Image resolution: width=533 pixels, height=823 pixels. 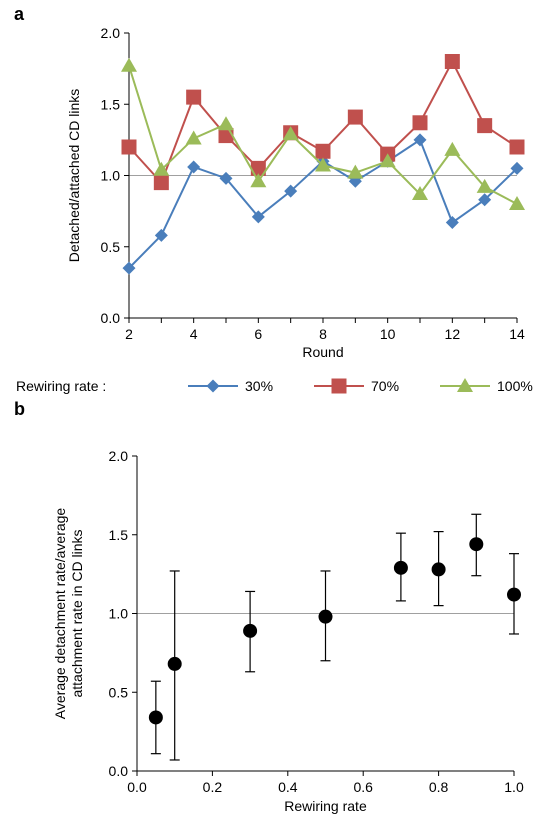 What do you see at coordinates (60, 614) in the screenshot?
I see `y-axis-label-line: Average detachment rate/average` at bounding box center [60, 614].